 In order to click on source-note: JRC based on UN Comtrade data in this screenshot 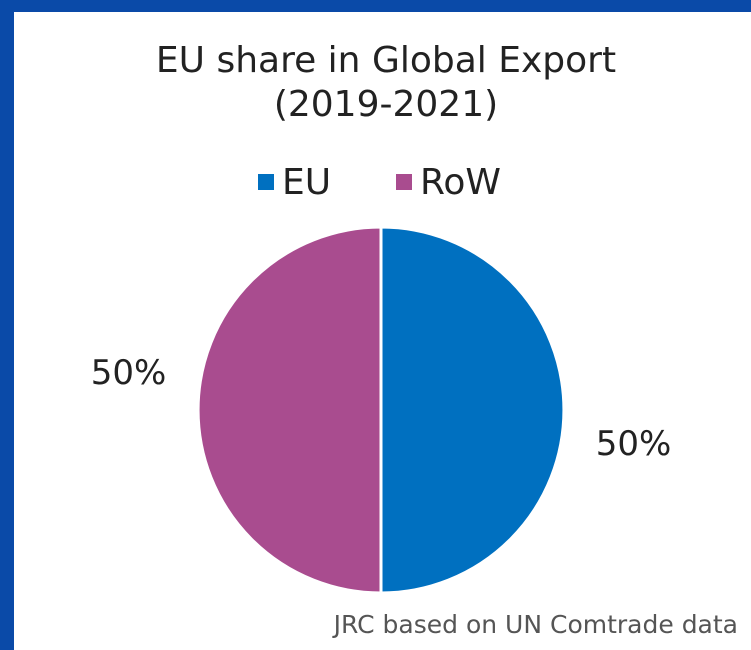, I will do `click(535, 624)`.